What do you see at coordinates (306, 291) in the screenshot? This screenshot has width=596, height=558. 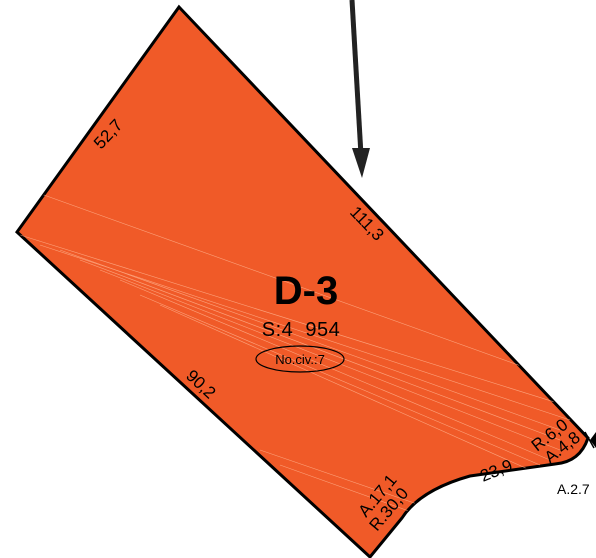 I see `lot-id-label: D-3` at bounding box center [306, 291].